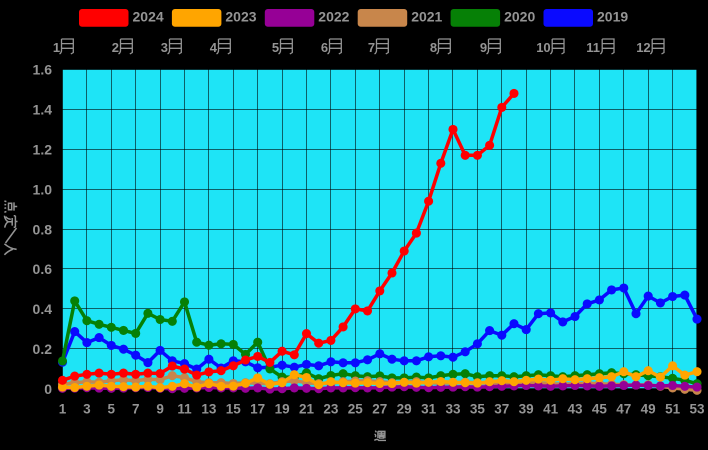 Image resolution: width=708 pixels, height=450 pixels. What do you see at coordinates (643, 47) in the screenshot?
I see `svg-text: 12` at bounding box center [643, 47].